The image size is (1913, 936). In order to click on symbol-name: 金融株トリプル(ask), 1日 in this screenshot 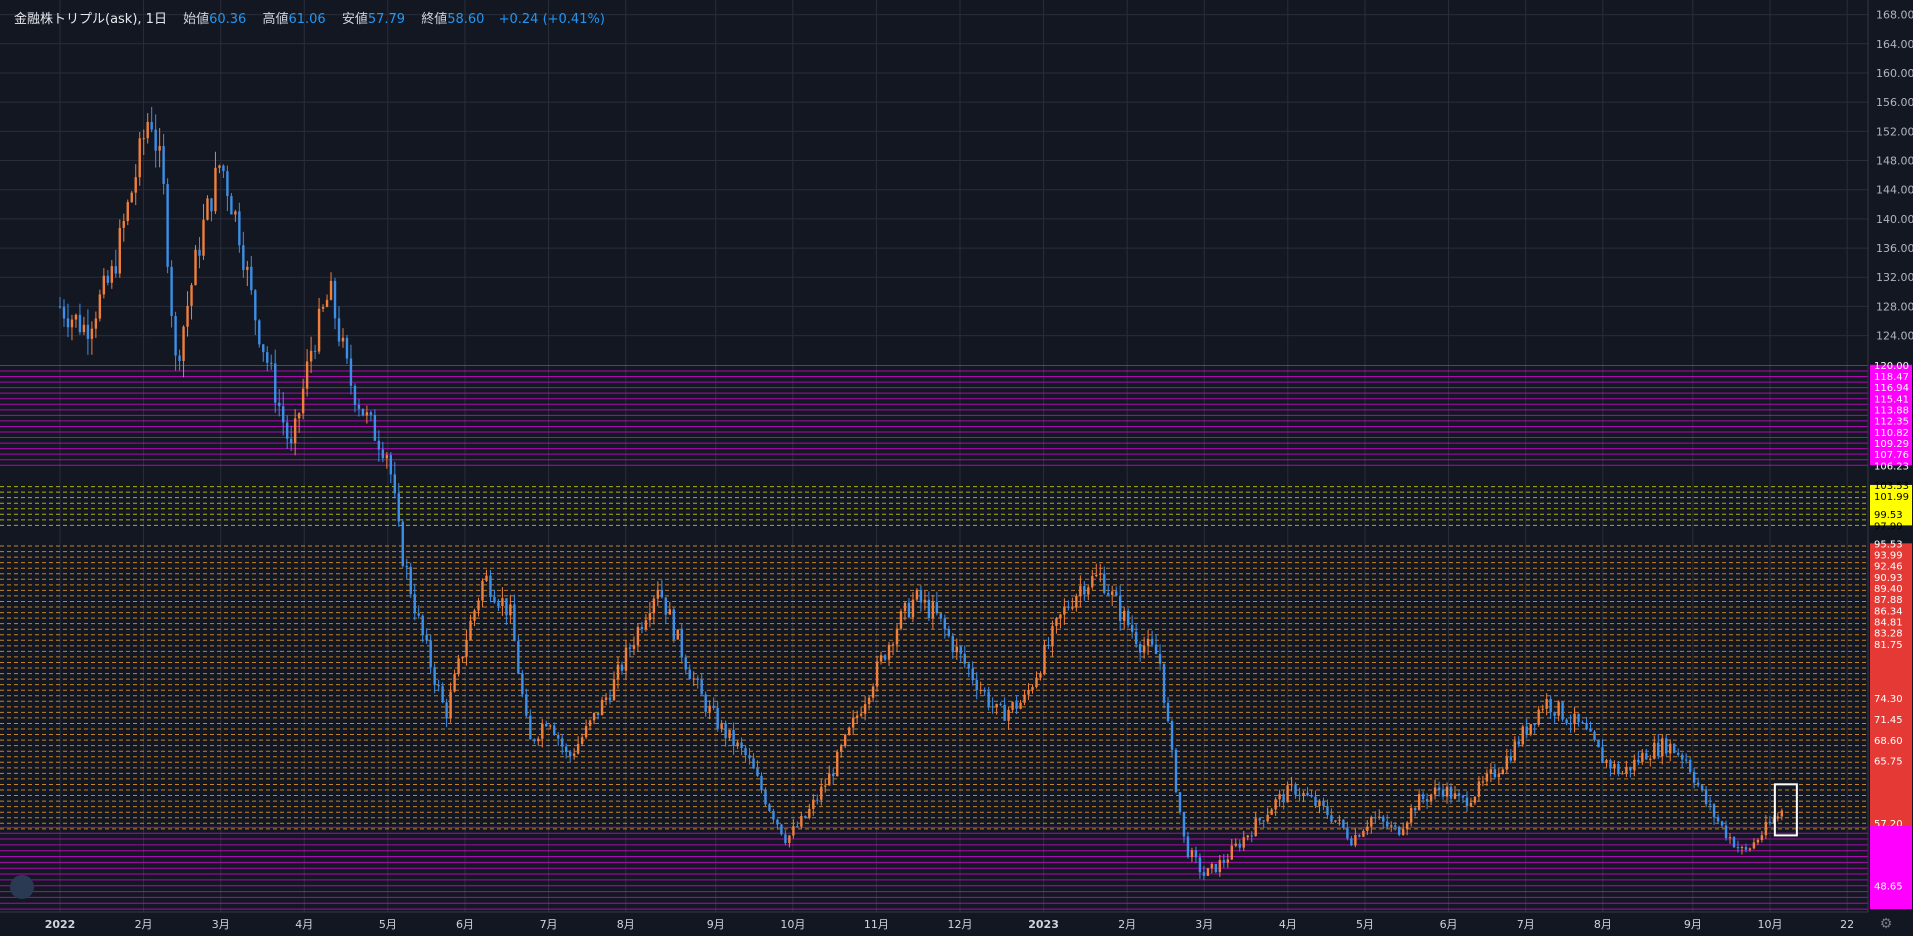, I will do `click(90, 19)`.